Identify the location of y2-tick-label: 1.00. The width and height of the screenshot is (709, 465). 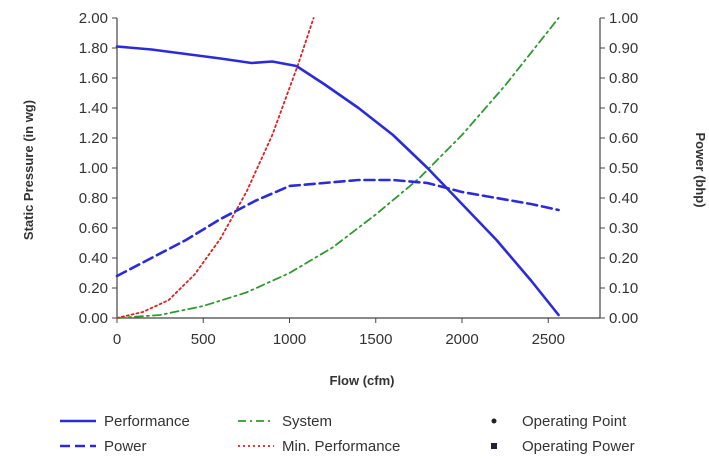
(623, 18).